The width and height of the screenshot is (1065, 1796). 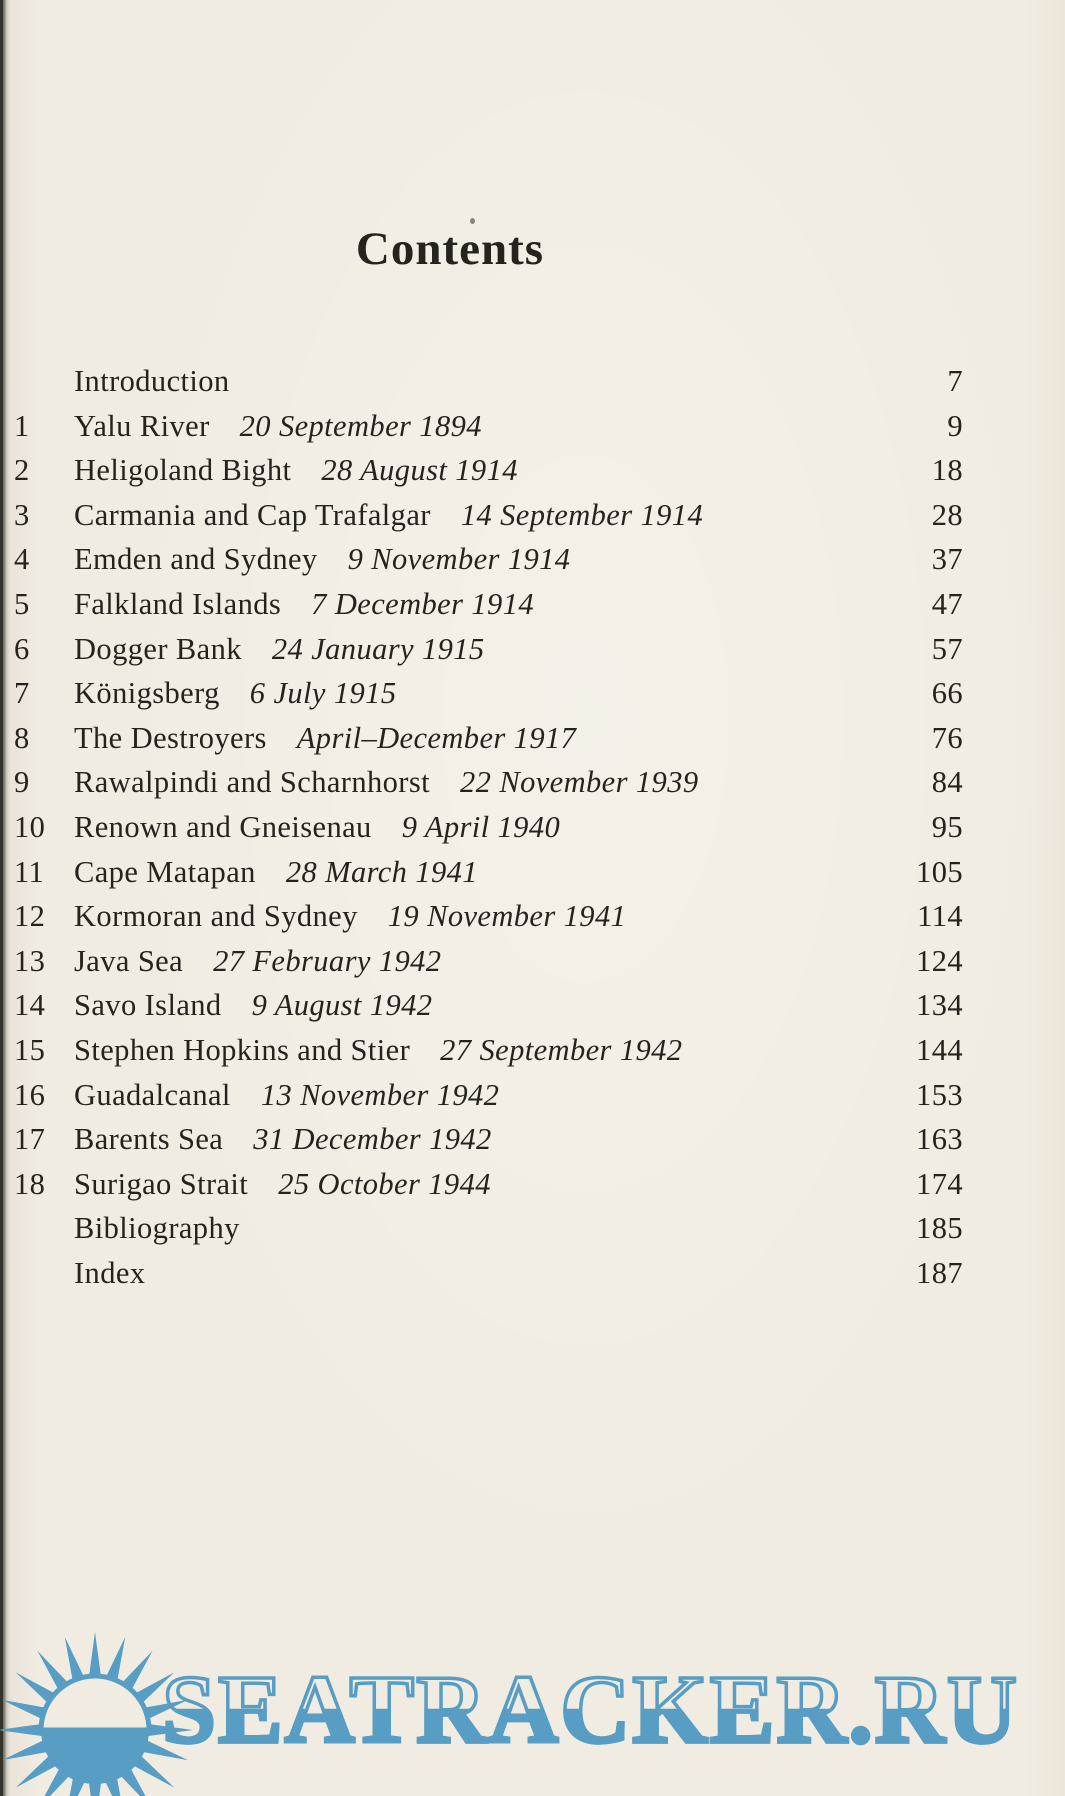 What do you see at coordinates (30, 1094) in the screenshot?
I see `chapter-number: 16` at bounding box center [30, 1094].